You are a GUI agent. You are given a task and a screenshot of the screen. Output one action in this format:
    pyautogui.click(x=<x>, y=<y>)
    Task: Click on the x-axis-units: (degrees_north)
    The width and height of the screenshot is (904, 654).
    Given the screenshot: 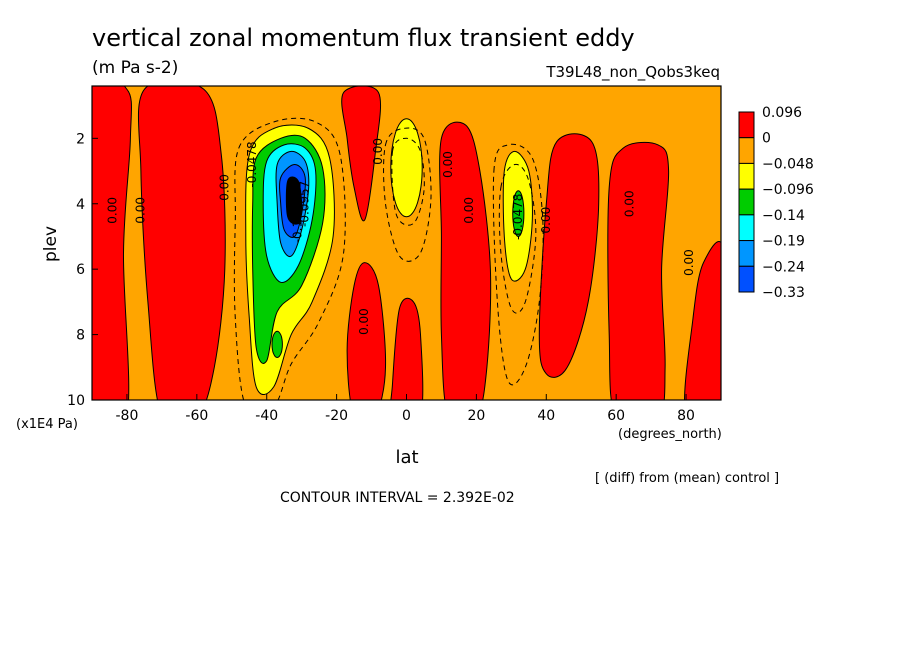 What is the action you would take?
    pyautogui.click(x=670, y=434)
    